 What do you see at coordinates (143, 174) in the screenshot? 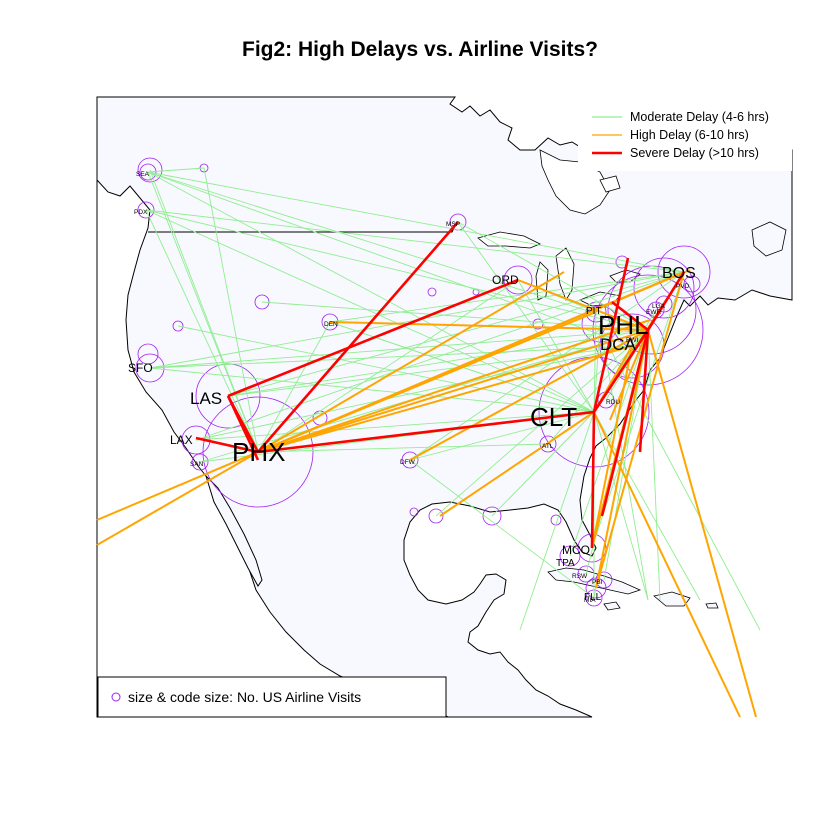
I see `airport-label-sea: SEA` at bounding box center [143, 174].